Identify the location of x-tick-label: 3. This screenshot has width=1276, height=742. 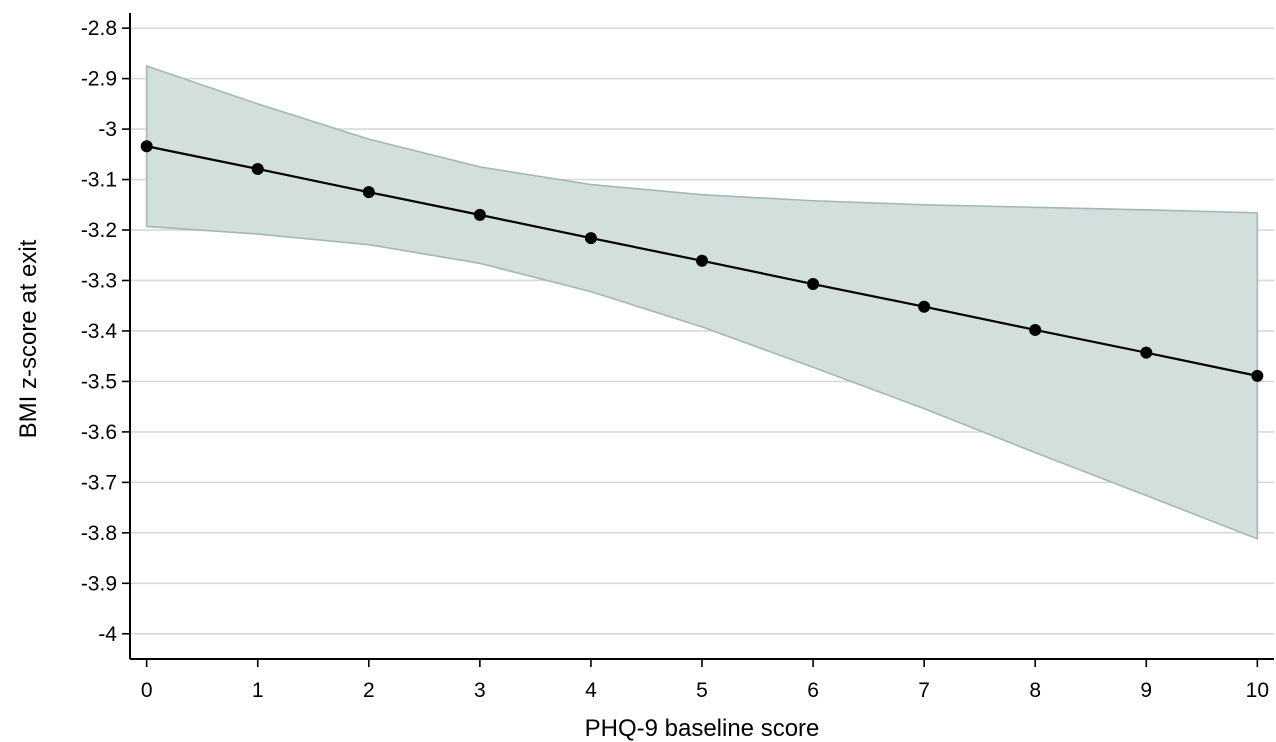
(480, 690).